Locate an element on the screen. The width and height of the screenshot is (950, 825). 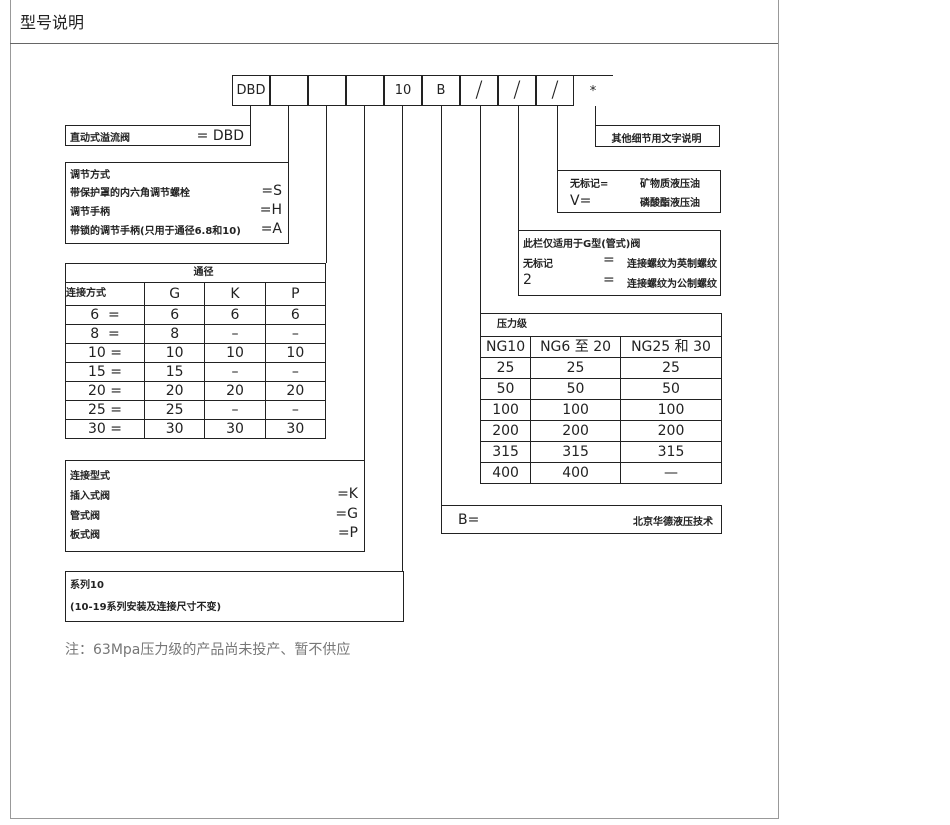
table-row: 6 = 6 6 6 is located at coordinates (196, 315).